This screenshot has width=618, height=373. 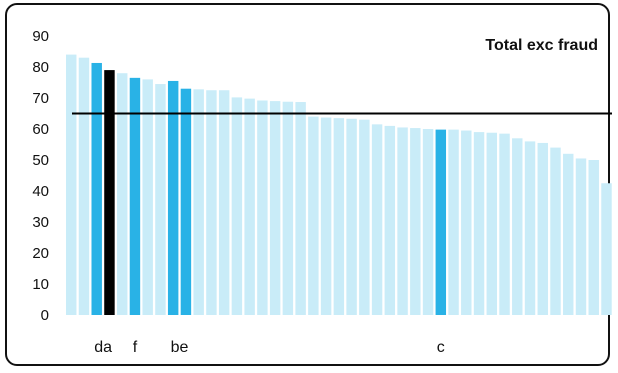 I want to click on y-tick-label: 0, so click(x=45, y=315).